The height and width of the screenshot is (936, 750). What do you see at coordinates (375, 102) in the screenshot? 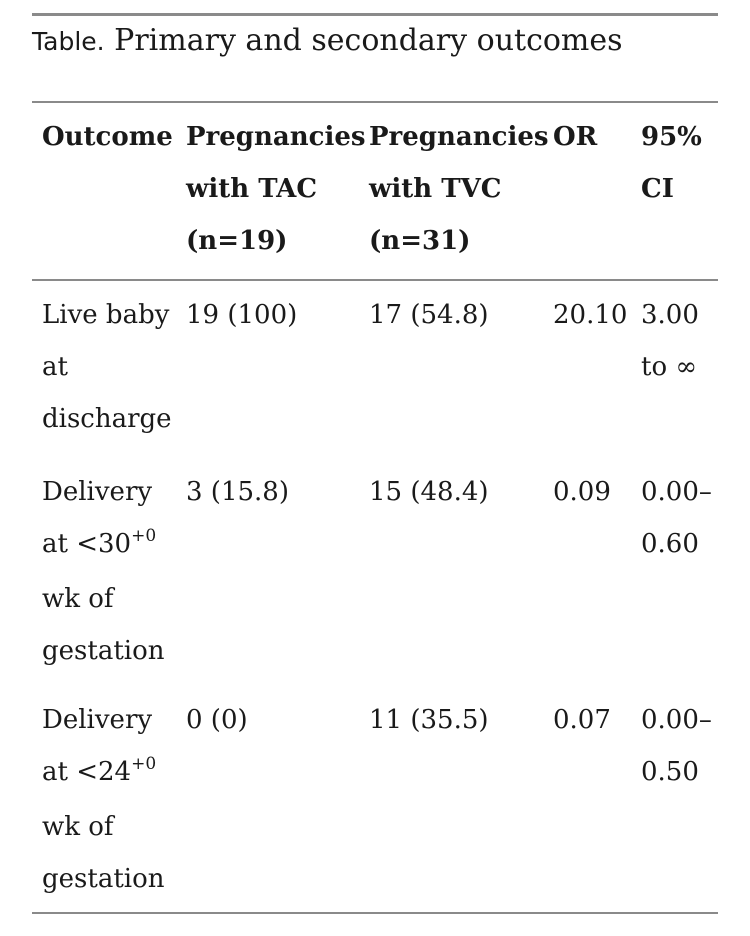
I see `header-top-rule` at bounding box center [375, 102].